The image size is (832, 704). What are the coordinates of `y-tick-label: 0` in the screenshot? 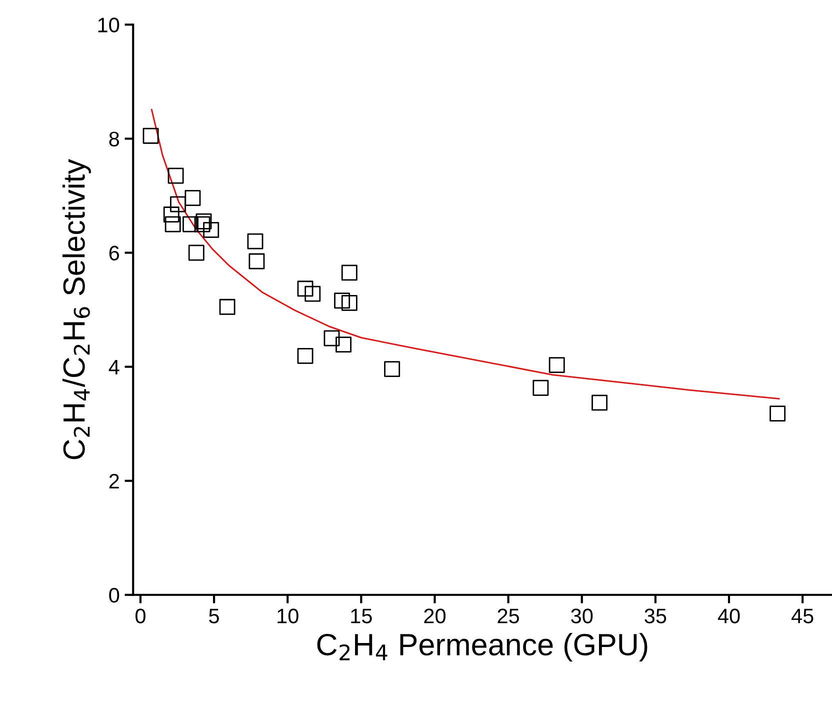 It's located at (114, 595).